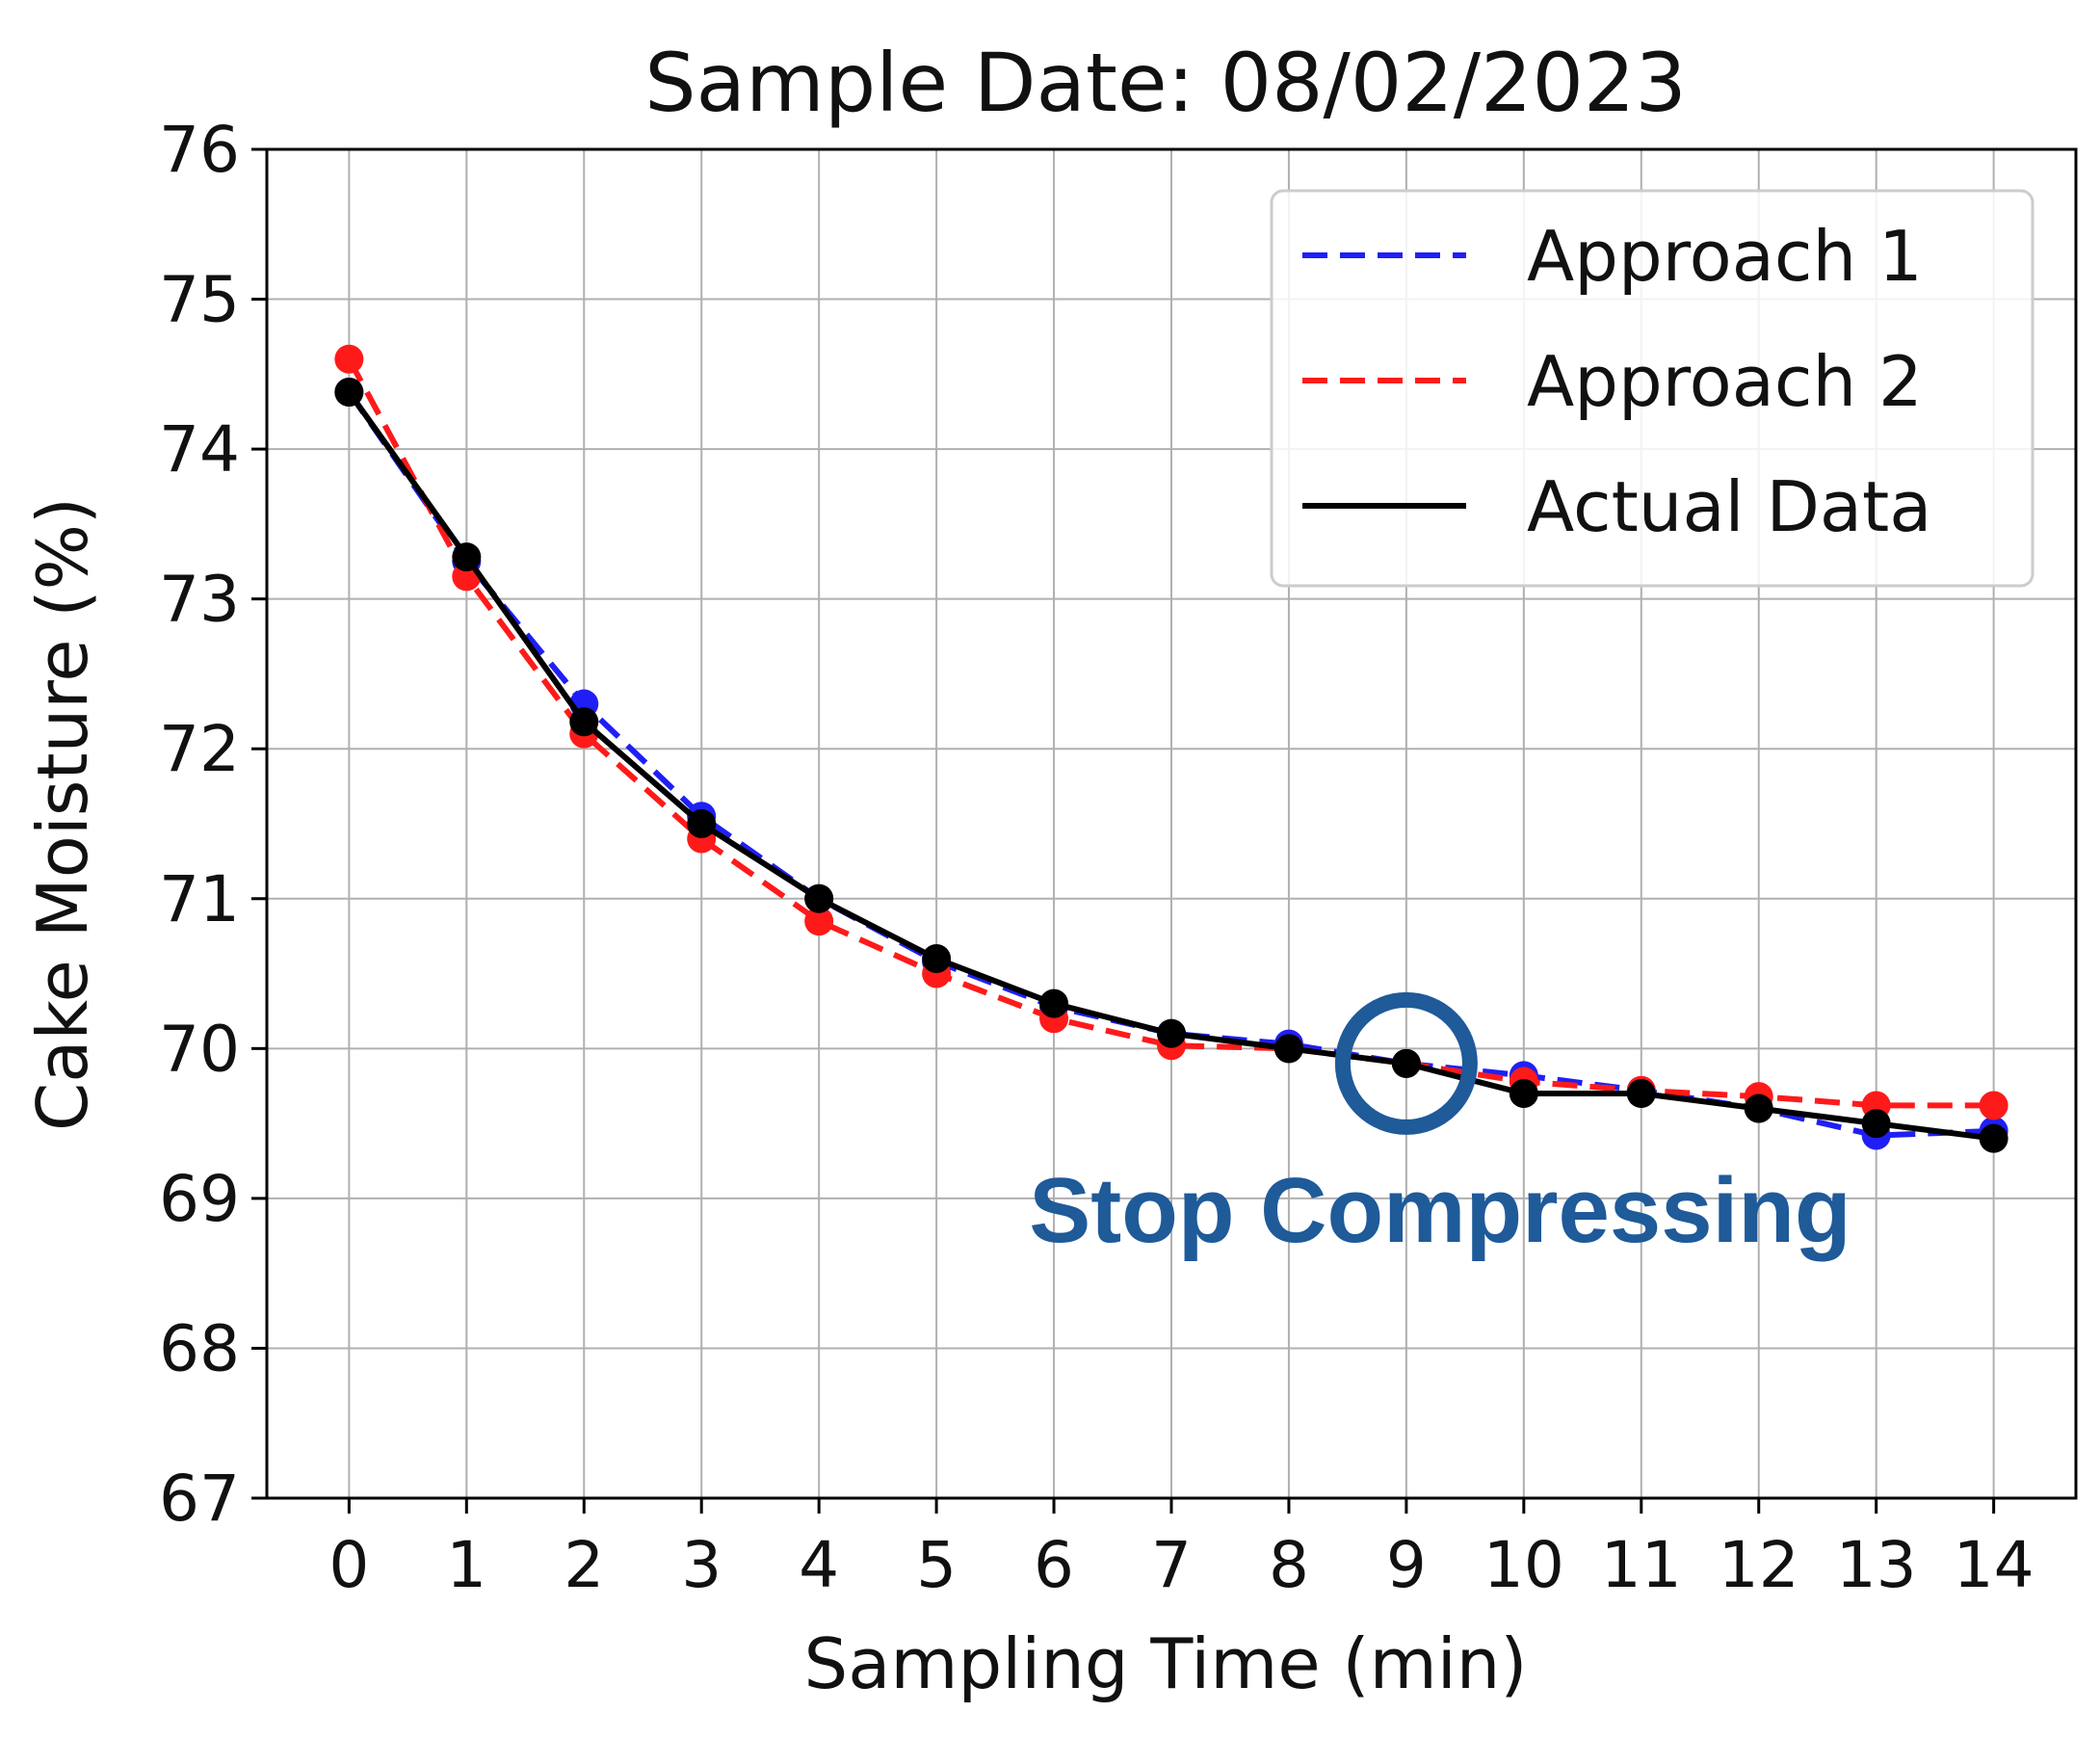  Describe the element at coordinates (1165, 83) in the screenshot. I see `chart-title: Sample Date: 08/02/2023` at that location.